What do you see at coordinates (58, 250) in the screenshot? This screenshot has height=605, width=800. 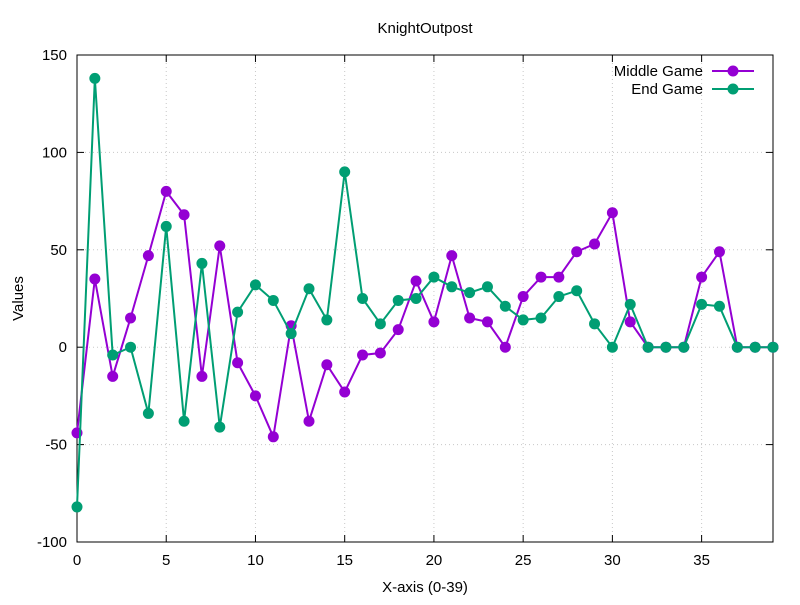 I see `y-tick-label: 50` at bounding box center [58, 250].